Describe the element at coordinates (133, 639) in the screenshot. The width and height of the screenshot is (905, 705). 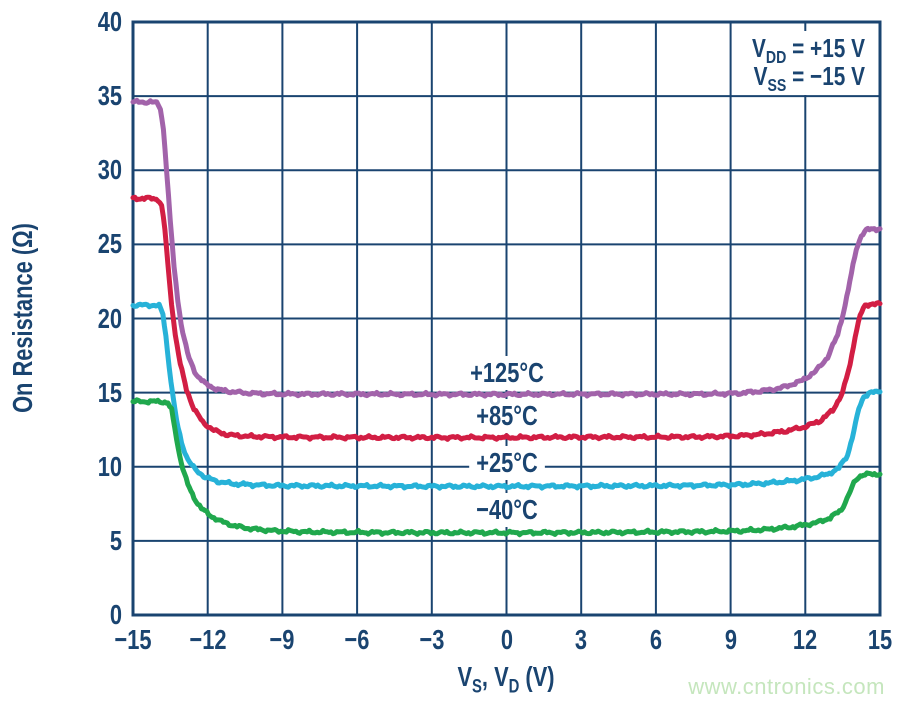
I see `x-tick-label-−15: −15` at that location.